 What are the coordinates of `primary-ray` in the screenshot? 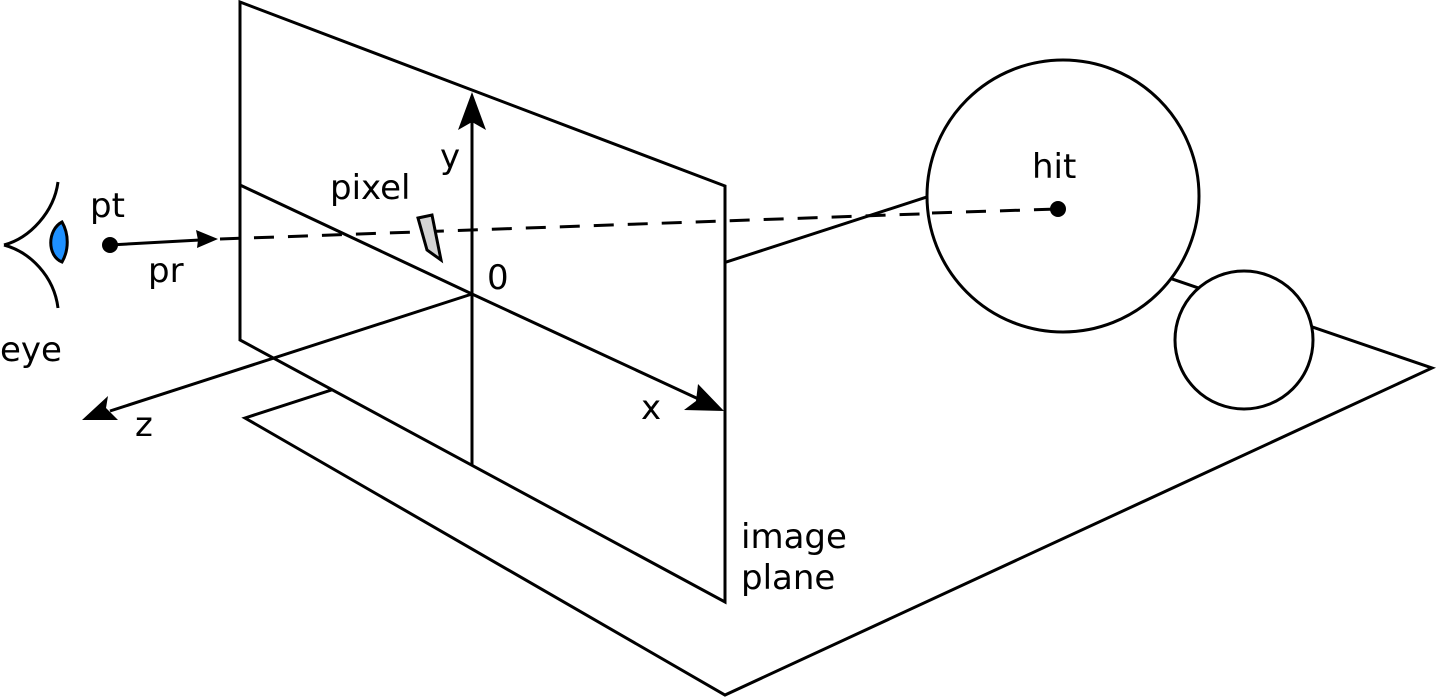 It's located at (639, 224).